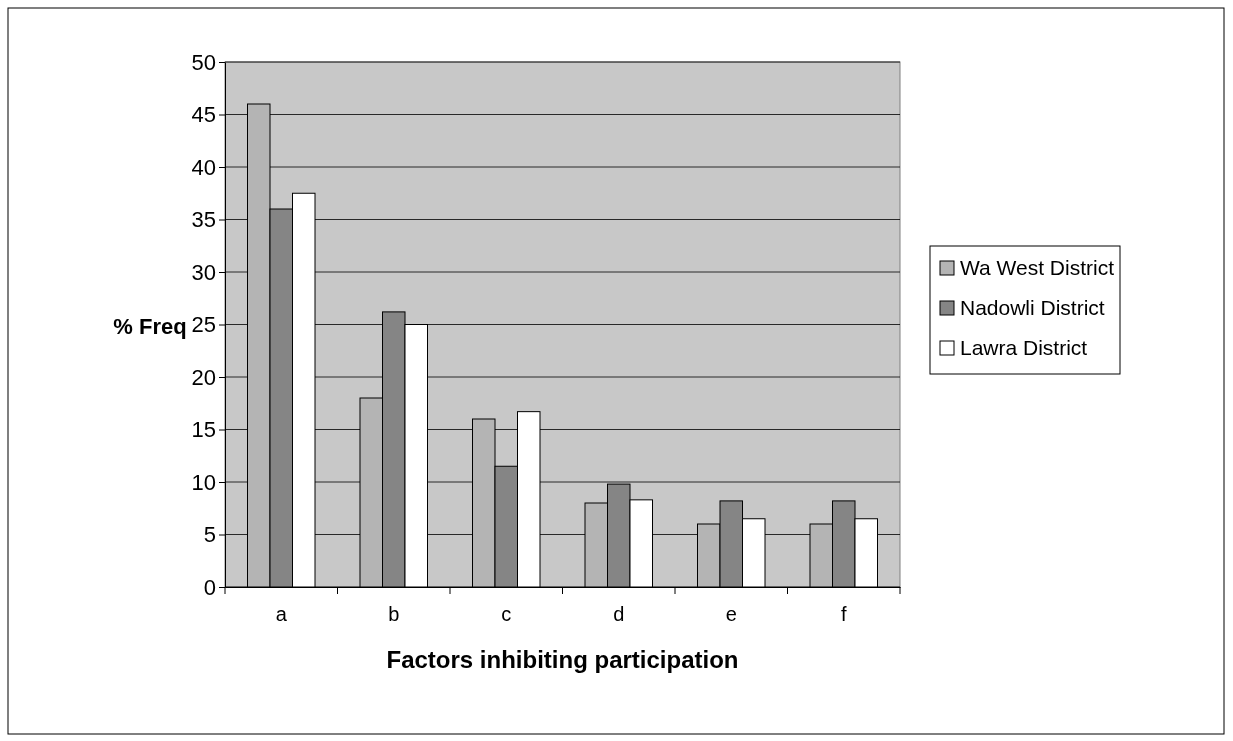 The height and width of the screenshot is (741, 1233). I want to click on legend-label: Nadowli District, so click(1032, 307).